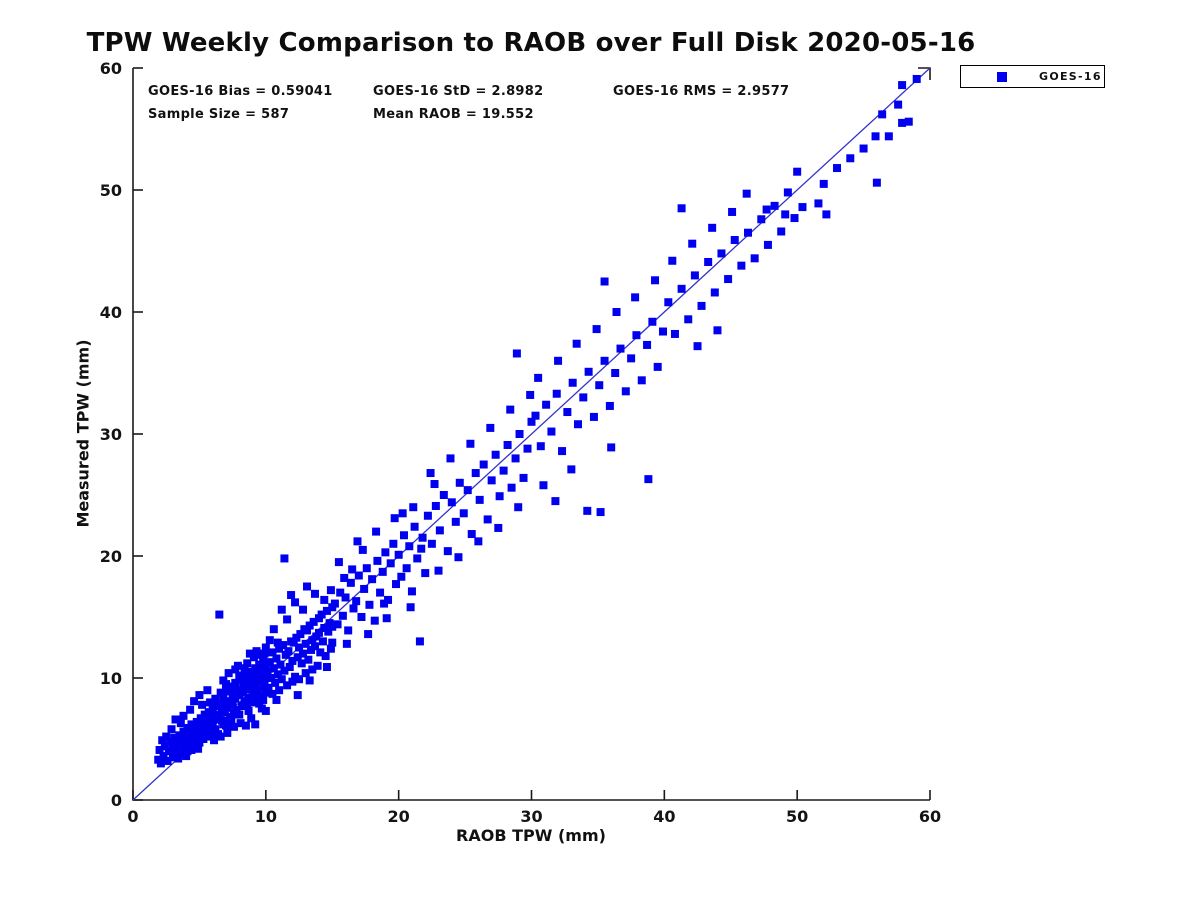 This screenshot has height=900, width=1200. Describe the element at coordinates (531, 835) in the screenshot. I see `x-axis-label: RAOB TPW (mm)` at that location.